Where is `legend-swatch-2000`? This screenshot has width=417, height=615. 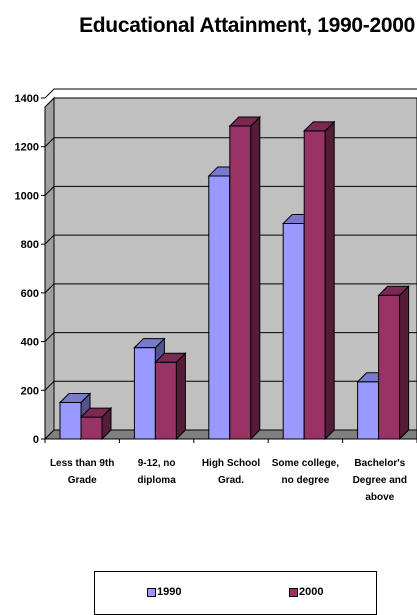 legend-swatch-2000 is located at coordinates (293, 592).